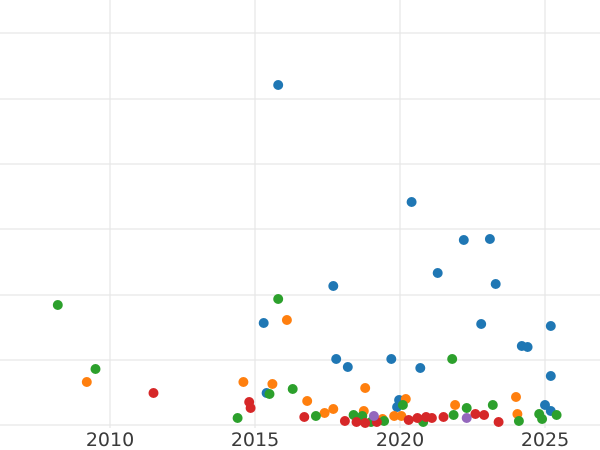 The height and width of the screenshot is (450, 600). What do you see at coordinates (400, 439) in the screenshot?
I see `x-tick-label: 2020` at bounding box center [400, 439].